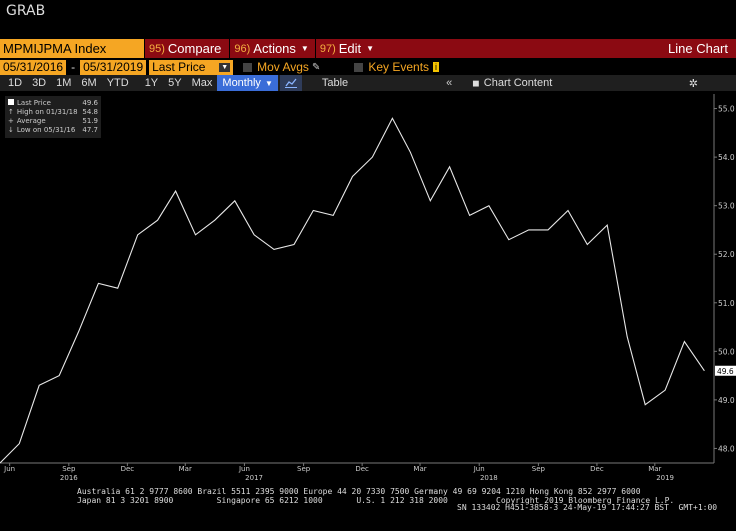 This screenshot has width=736, height=531. Describe the element at coordinates (117, 83) in the screenshot. I see `period-ytd: YTD` at that location.